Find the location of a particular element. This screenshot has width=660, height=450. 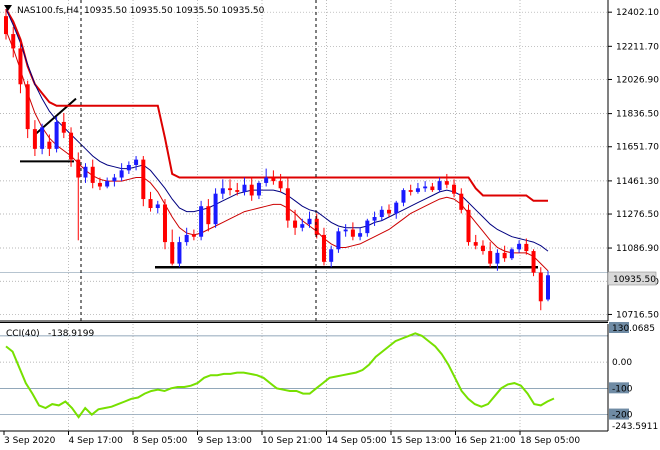

time-tick-label: 9 Sep 13:00 is located at coordinates (225, 441).